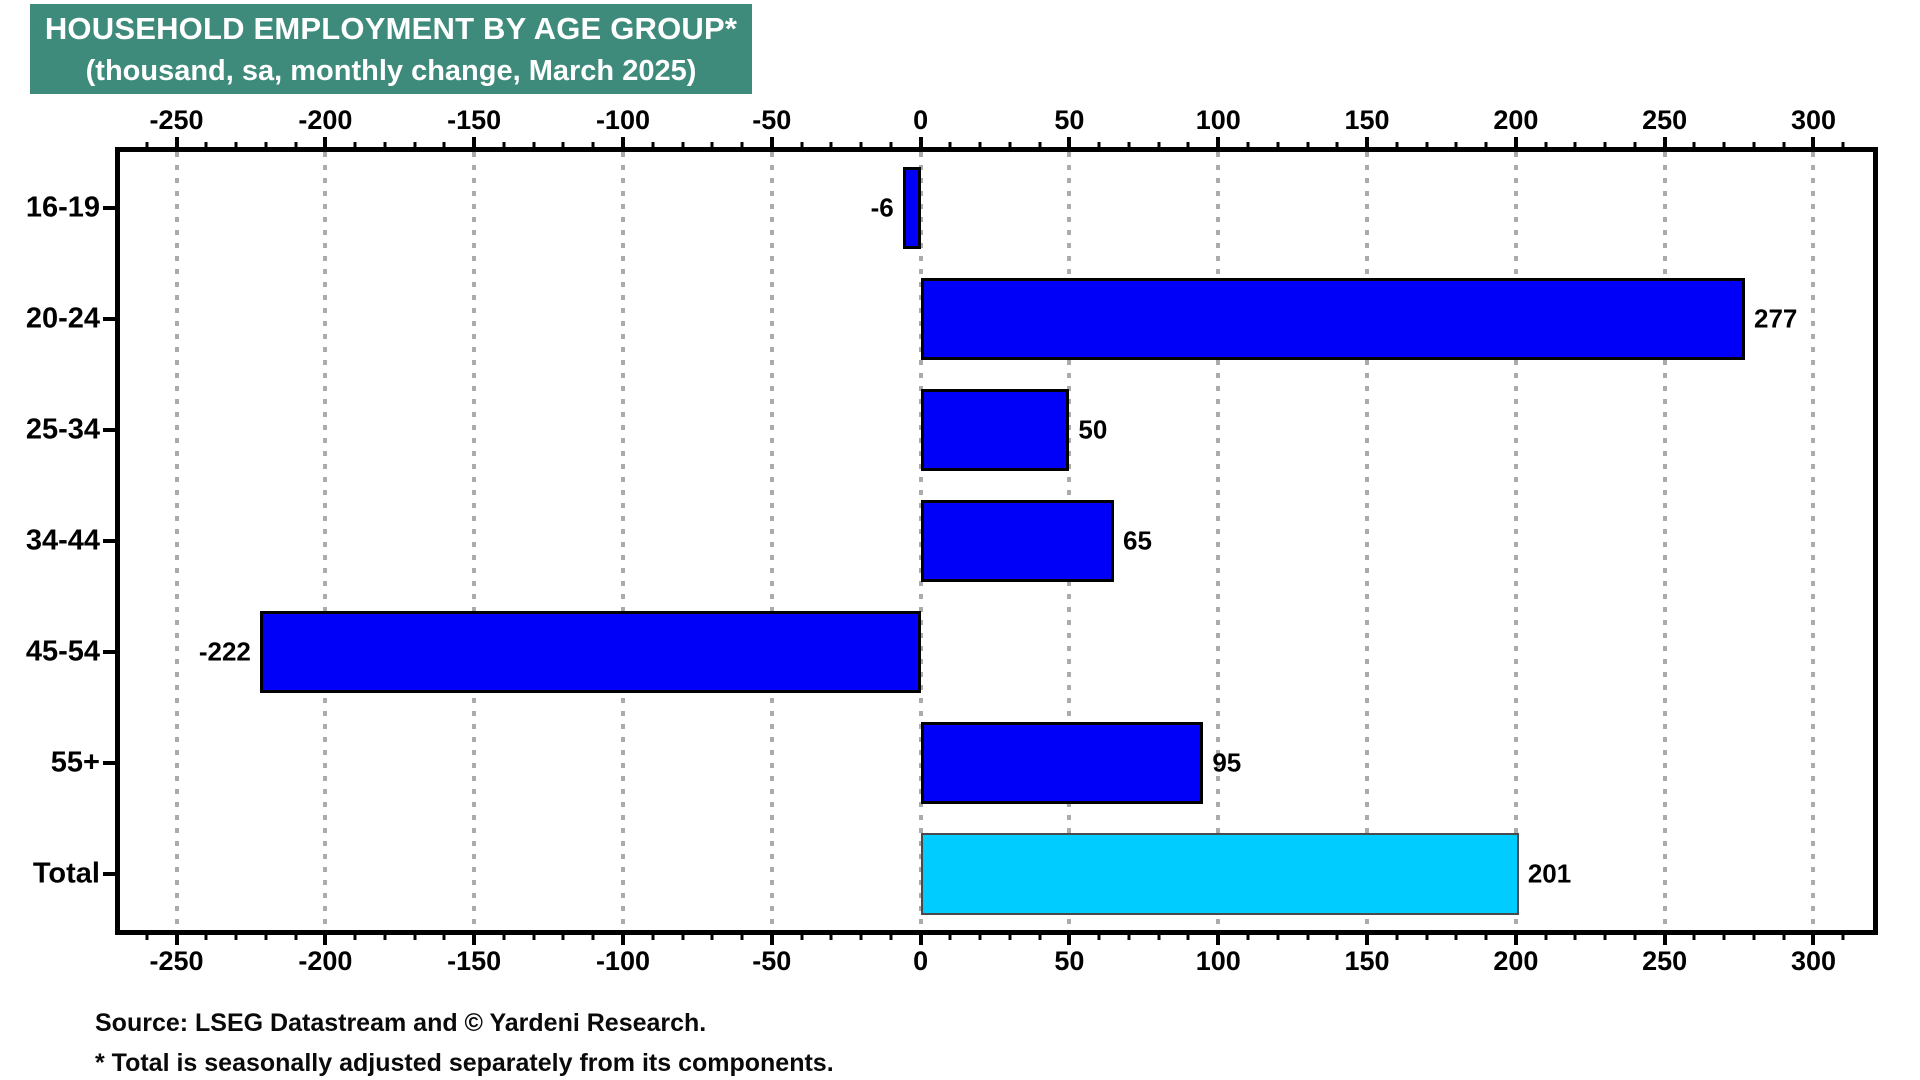 This screenshot has width=1920, height=1080. What do you see at coordinates (224, 651) in the screenshot?
I see `value-label-45-54: -222` at bounding box center [224, 651].